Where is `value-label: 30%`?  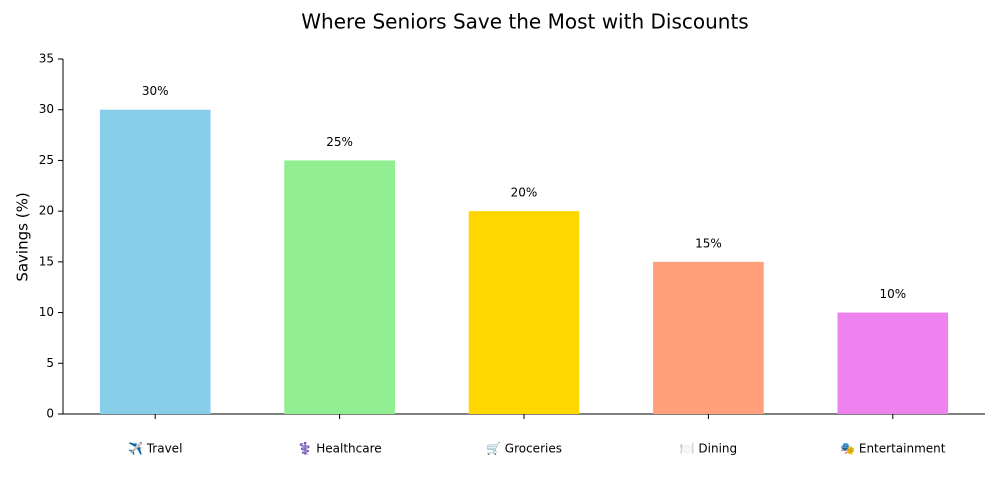 value-label: 30% is located at coordinates (155, 91).